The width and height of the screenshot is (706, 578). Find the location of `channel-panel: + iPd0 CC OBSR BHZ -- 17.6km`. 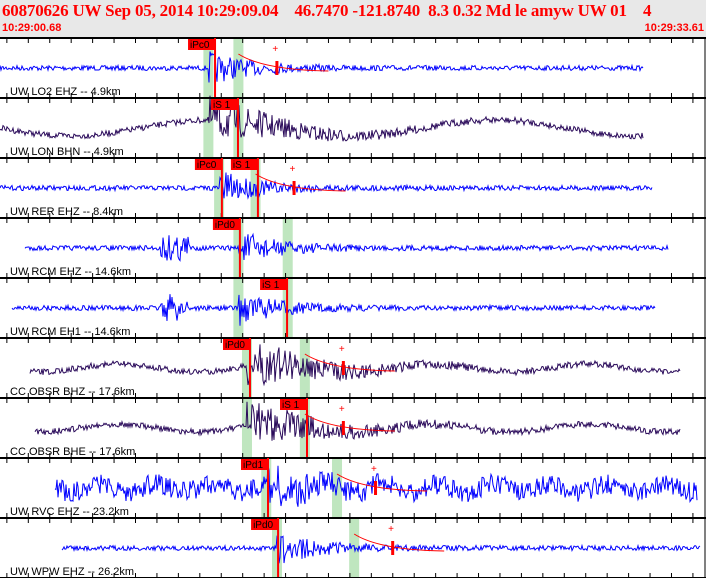

channel-panel: + iPd0 CC OBSR BHZ -- 17.6km is located at coordinates (353, 367).